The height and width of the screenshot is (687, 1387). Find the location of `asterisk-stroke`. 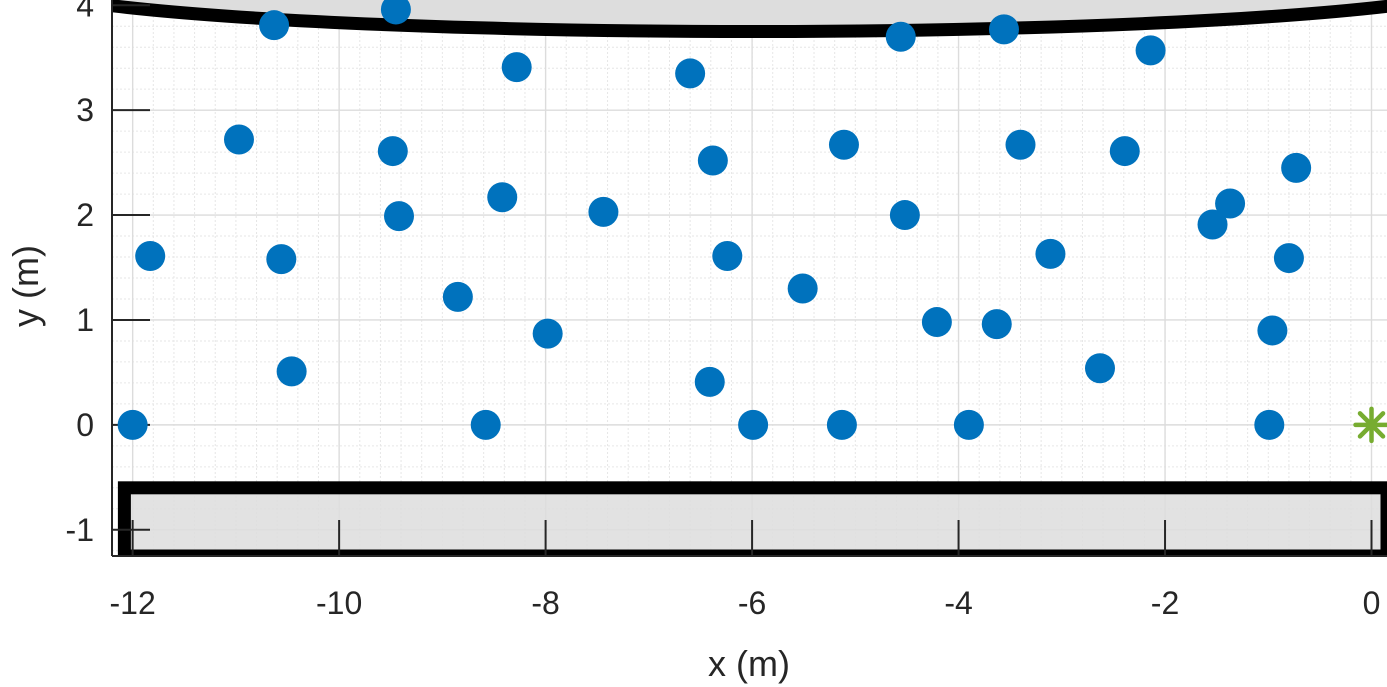

asterisk-stroke is located at coordinates (1371, 425).